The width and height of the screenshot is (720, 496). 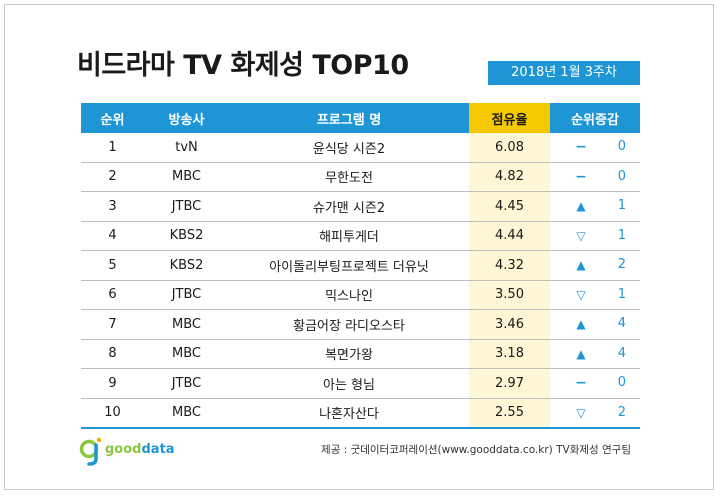 I want to click on share-cell: 6.08, so click(x=509, y=148).